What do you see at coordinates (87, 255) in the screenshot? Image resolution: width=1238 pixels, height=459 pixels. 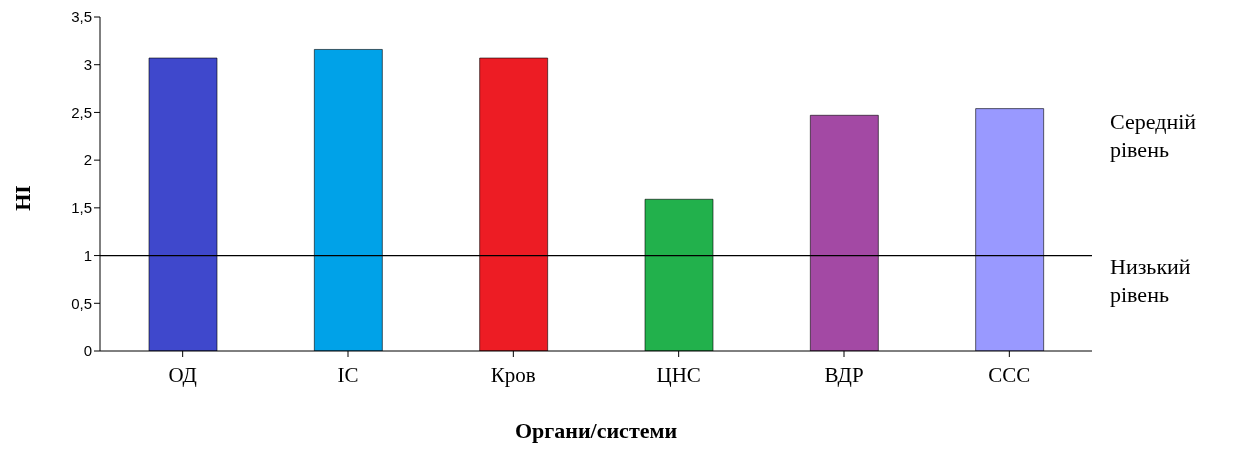 I see `y-tick-label: 1` at bounding box center [87, 255].